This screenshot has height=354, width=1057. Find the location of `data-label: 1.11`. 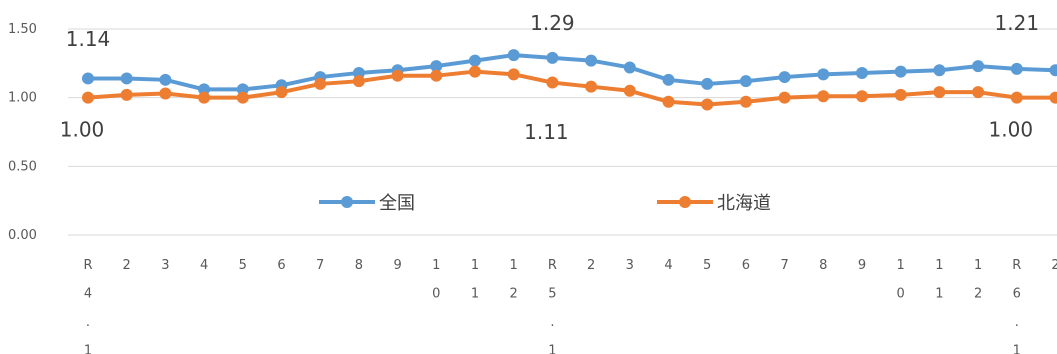

data-label: 1.11 is located at coordinates (546, 132).